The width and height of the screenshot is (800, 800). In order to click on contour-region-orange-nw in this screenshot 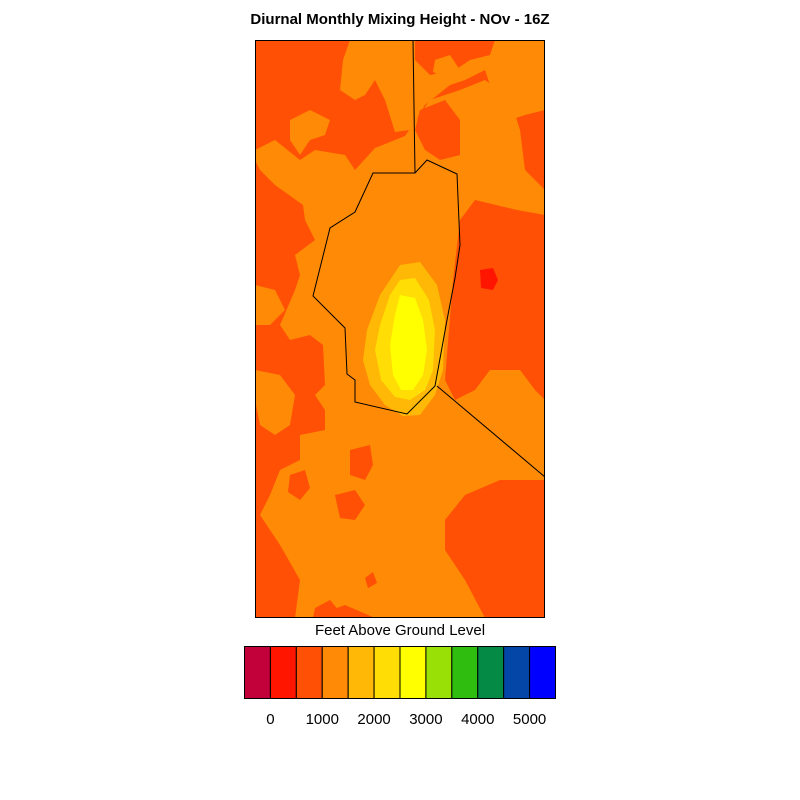, I will do `click(310, 132)`.